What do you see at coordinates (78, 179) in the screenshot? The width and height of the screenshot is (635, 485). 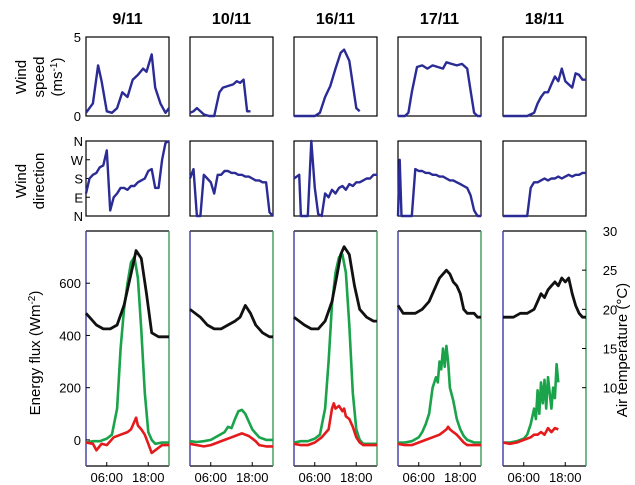 I see `wind-direction-ytick-label-2: S` at bounding box center [78, 179].